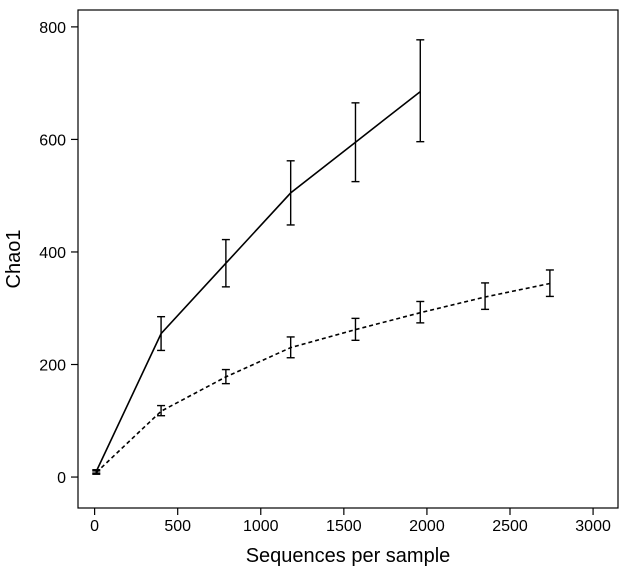 This screenshot has height=575, width=622. I want to click on y-tick-label: 0, so click(61, 478).